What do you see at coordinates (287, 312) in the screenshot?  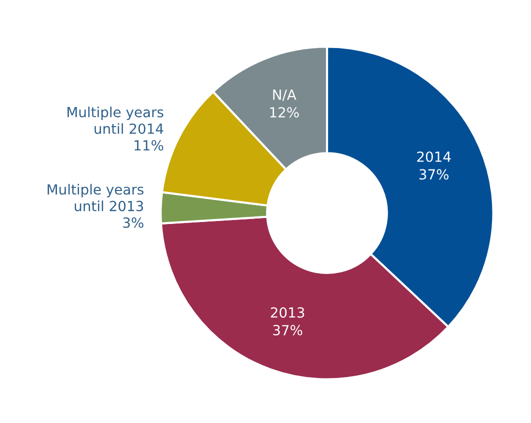 I see `slice-label: 2013` at bounding box center [287, 312].